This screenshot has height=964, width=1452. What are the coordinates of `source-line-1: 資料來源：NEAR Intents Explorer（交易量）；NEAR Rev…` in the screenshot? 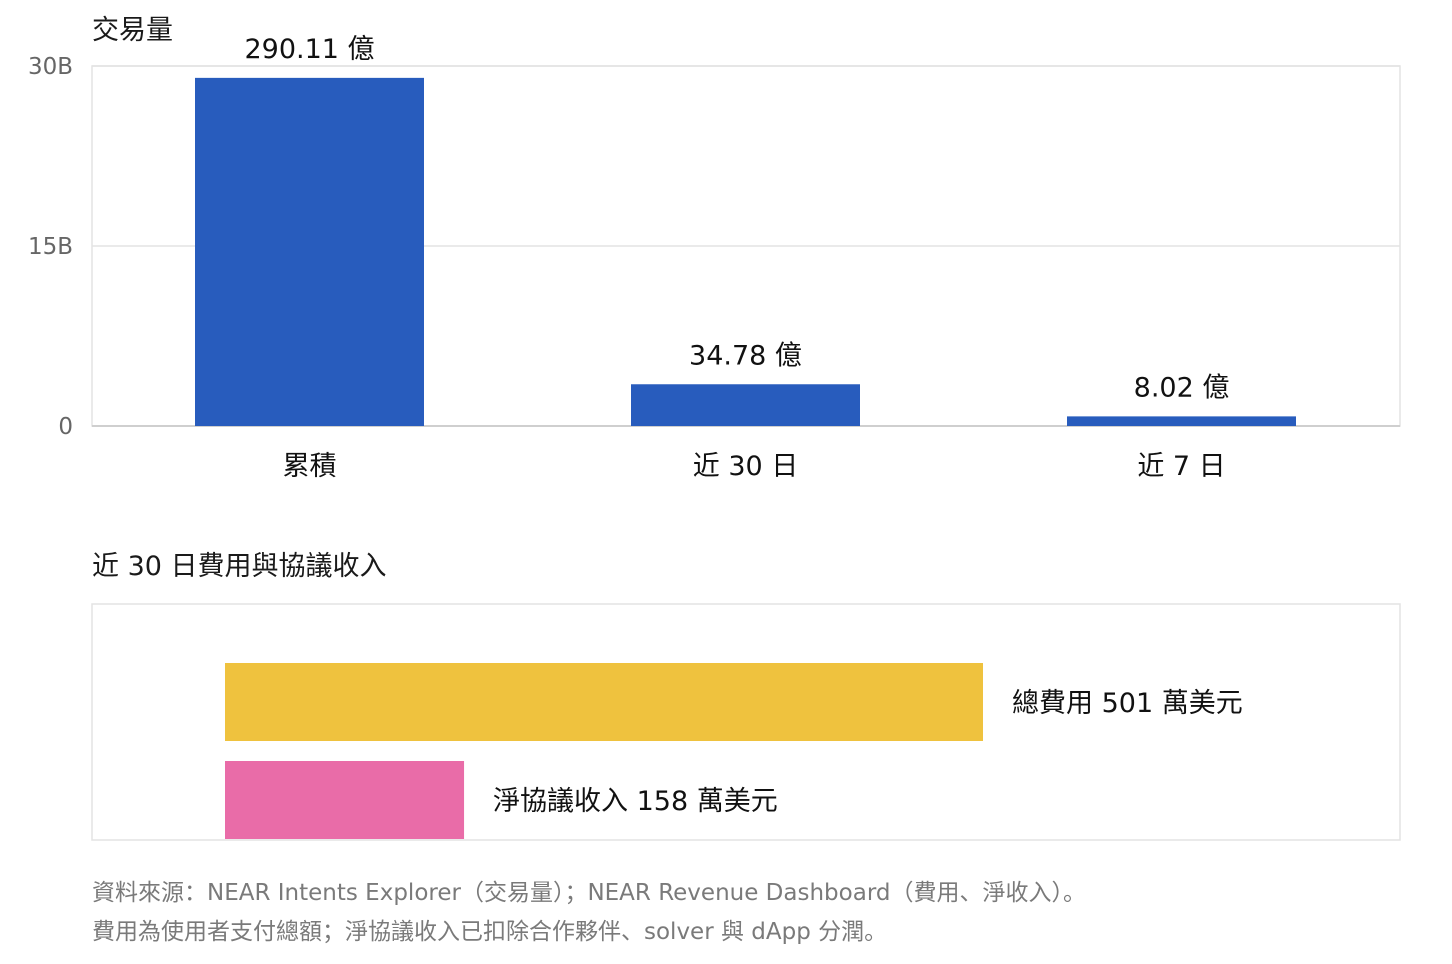 It's located at (589, 893).